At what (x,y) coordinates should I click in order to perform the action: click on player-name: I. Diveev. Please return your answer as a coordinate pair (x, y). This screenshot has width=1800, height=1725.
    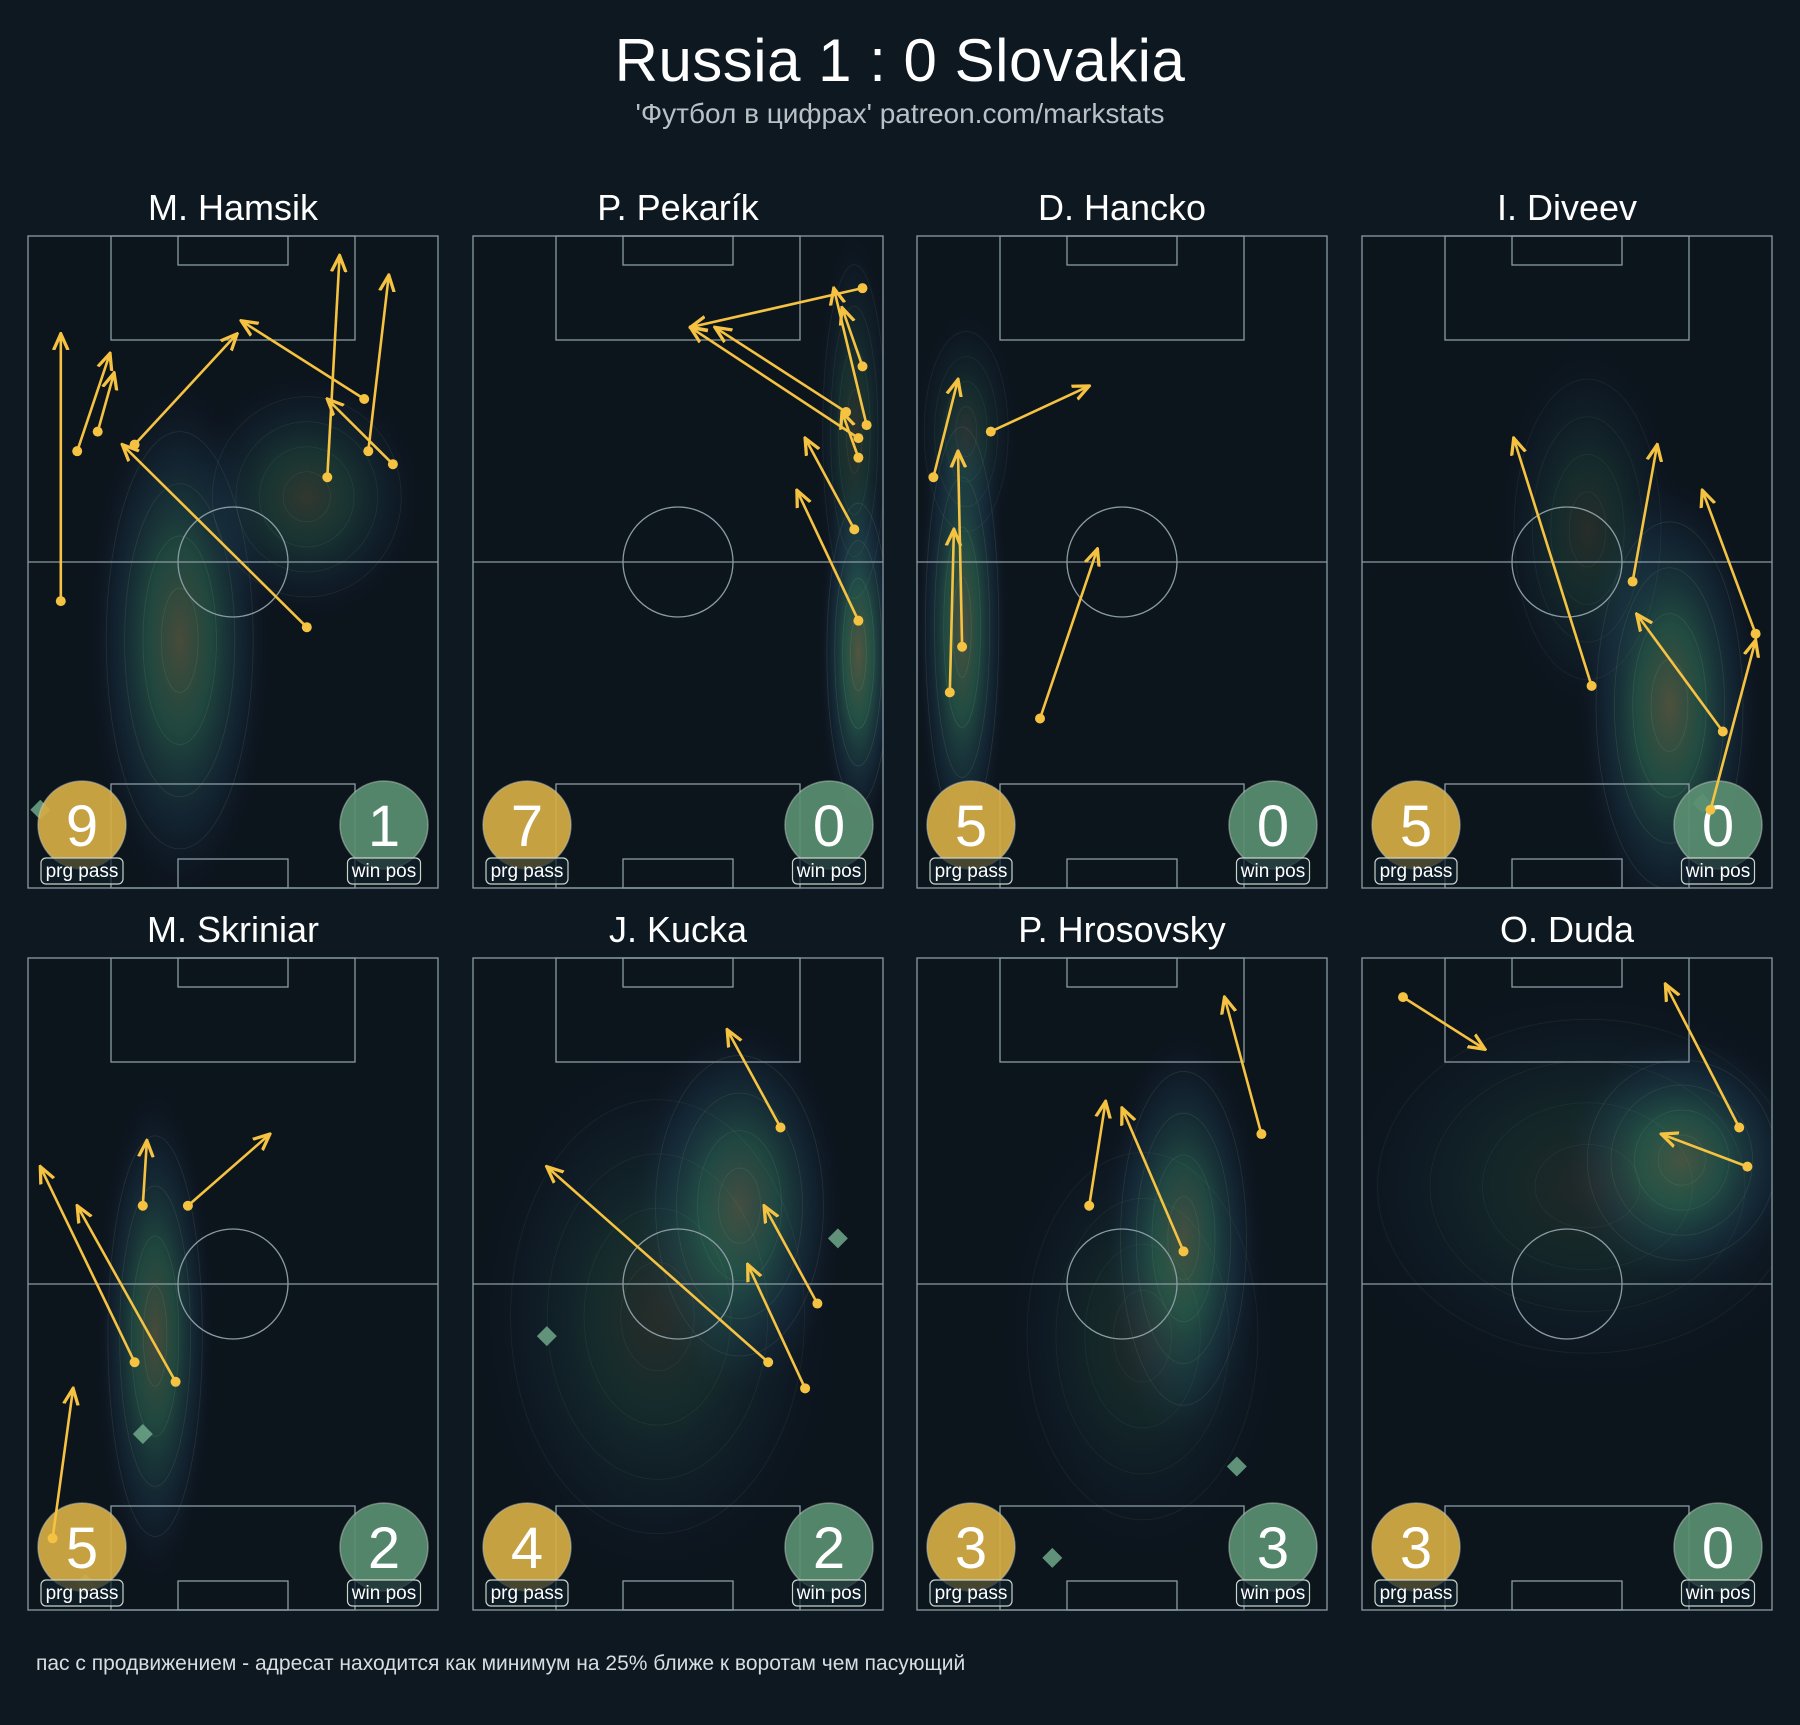
    Looking at the image, I should click on (1567, 207).